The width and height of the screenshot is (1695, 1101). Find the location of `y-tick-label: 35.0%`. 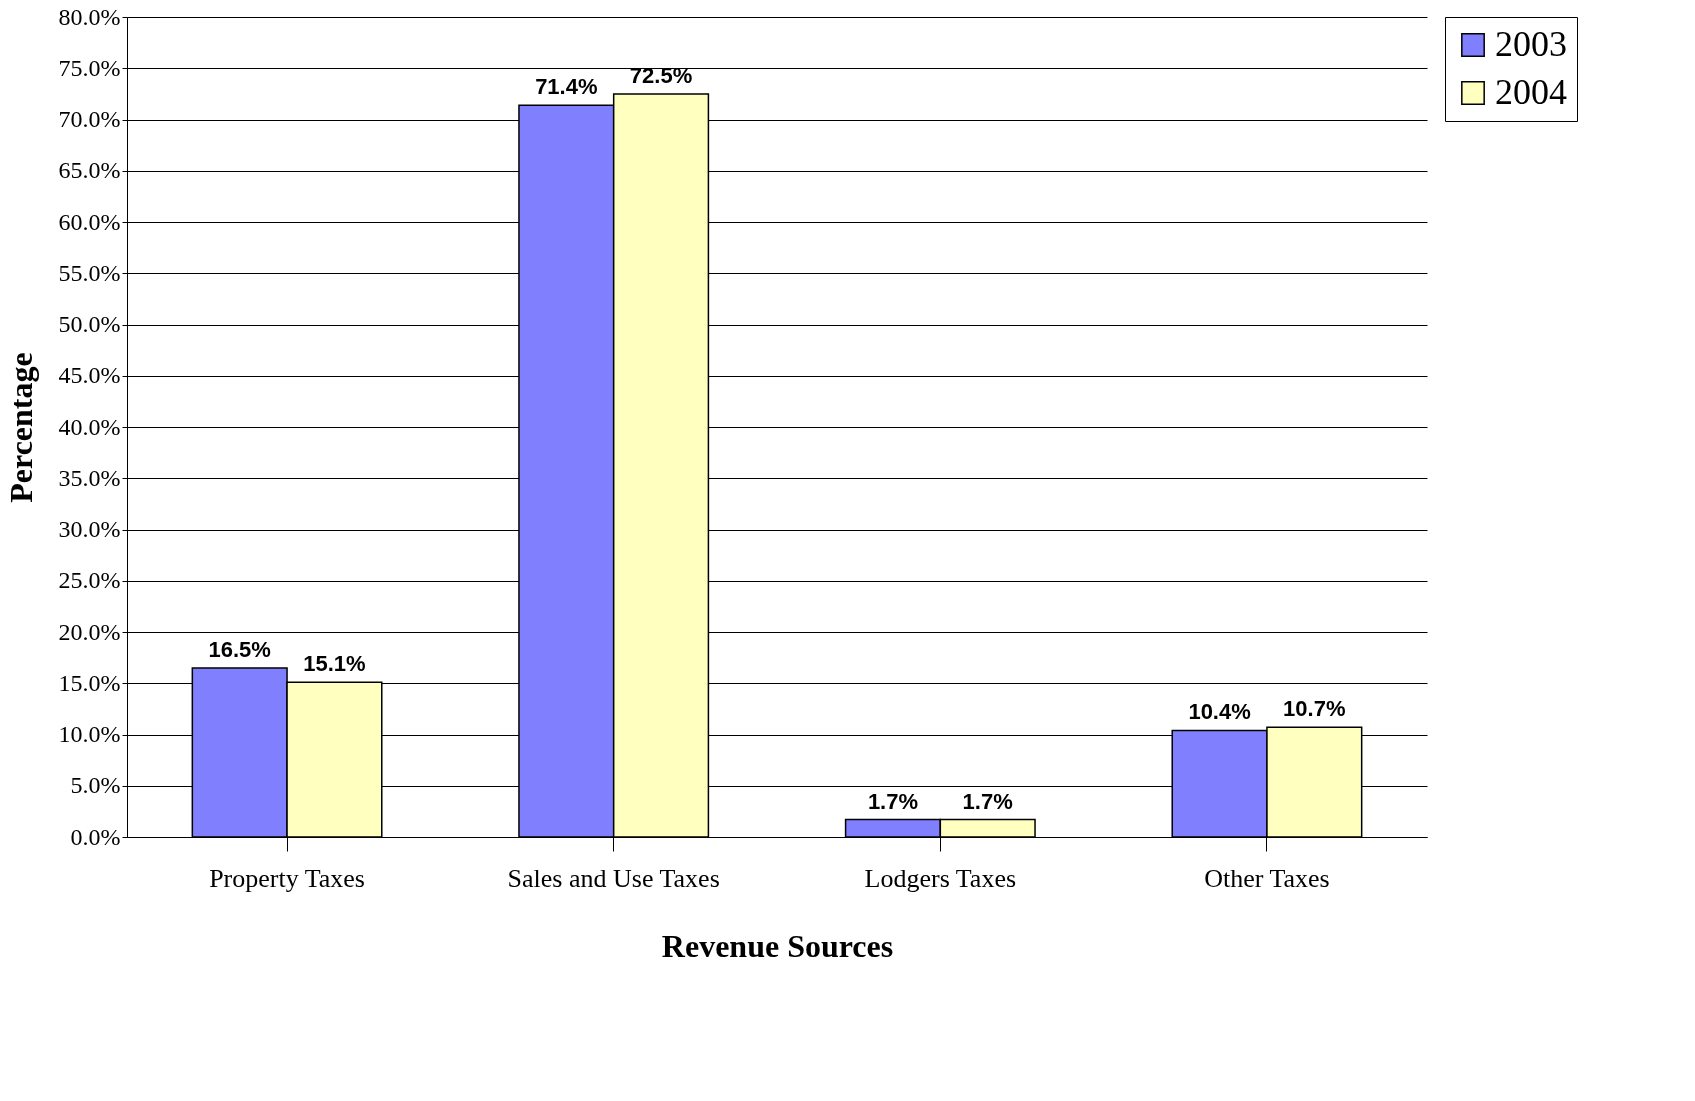

y-tick-label: 35.0% is located at coordinates (89, 477).